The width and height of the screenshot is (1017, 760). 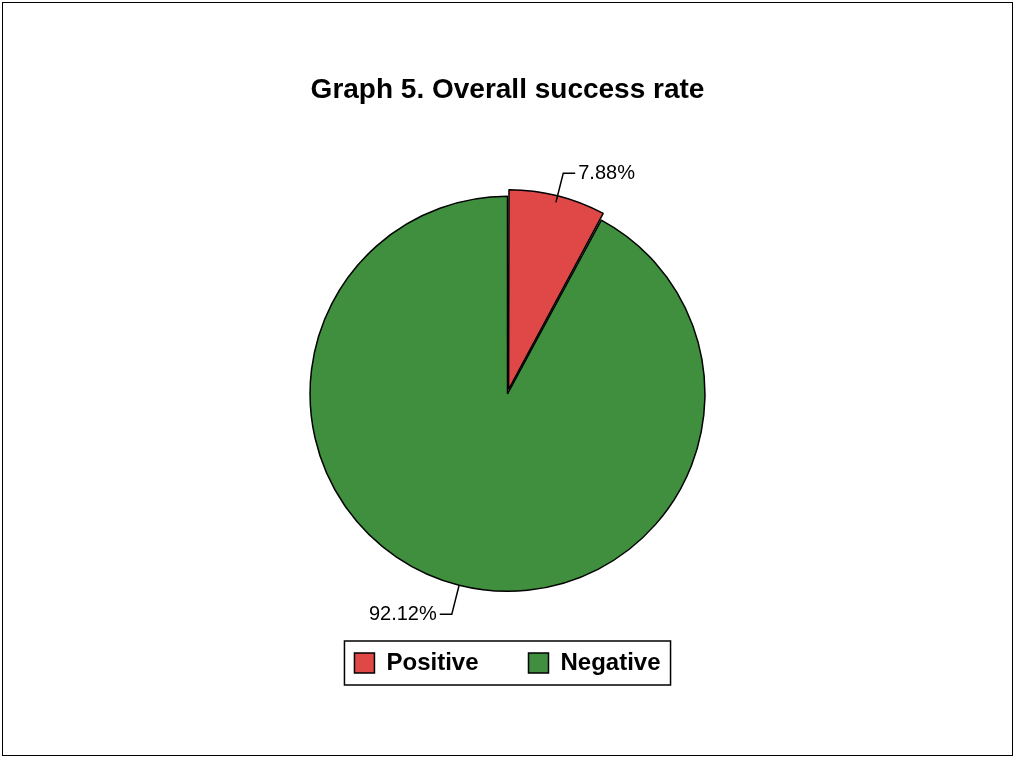 What do you see at coordinates (610, 661) in the screenshot?
I see `legend-label: Negative` at bounding box center [610, 661].